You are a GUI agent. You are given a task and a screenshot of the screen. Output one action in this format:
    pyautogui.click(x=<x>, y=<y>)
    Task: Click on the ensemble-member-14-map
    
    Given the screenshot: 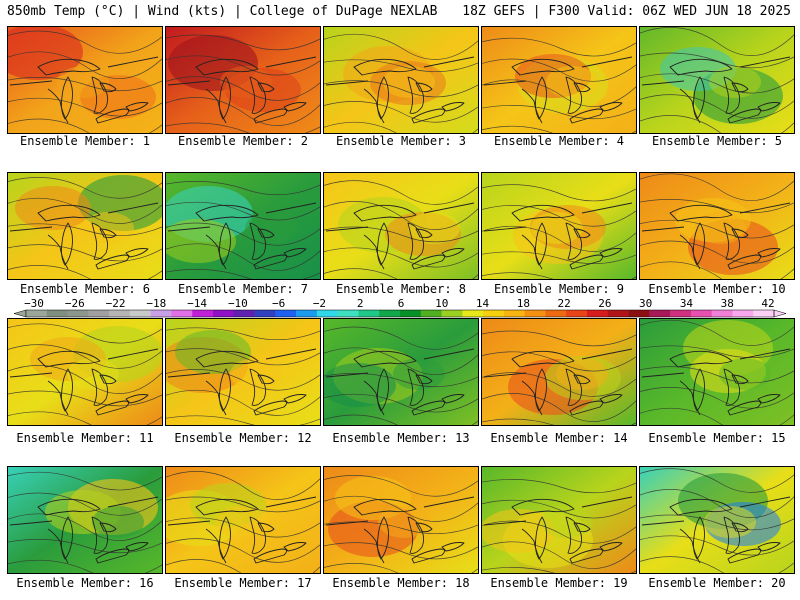 What is the action you would take?
    pyautogui.click(x=559, y=372)
    